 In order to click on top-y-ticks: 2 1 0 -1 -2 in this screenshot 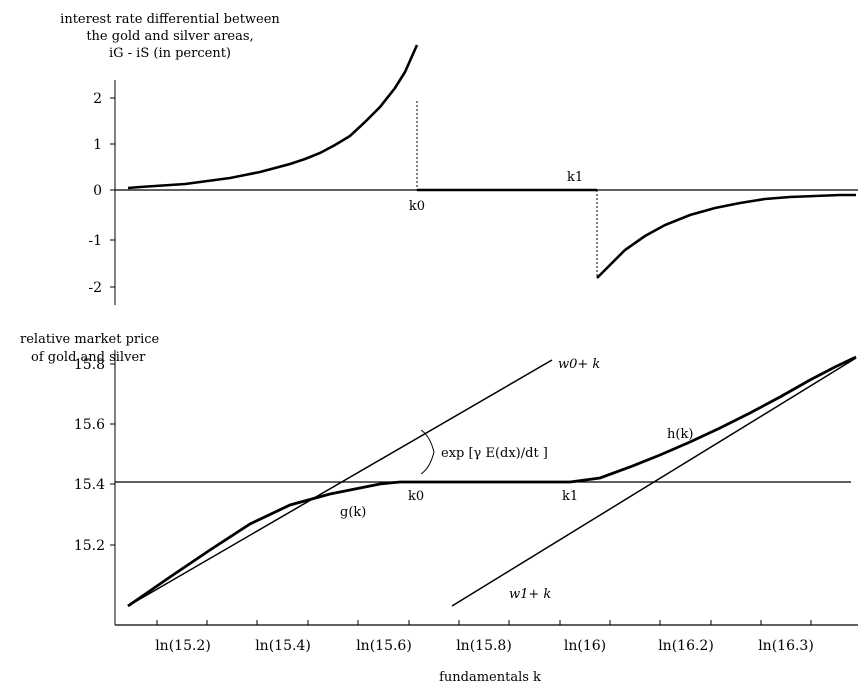, I will do `click(101, 193)`.